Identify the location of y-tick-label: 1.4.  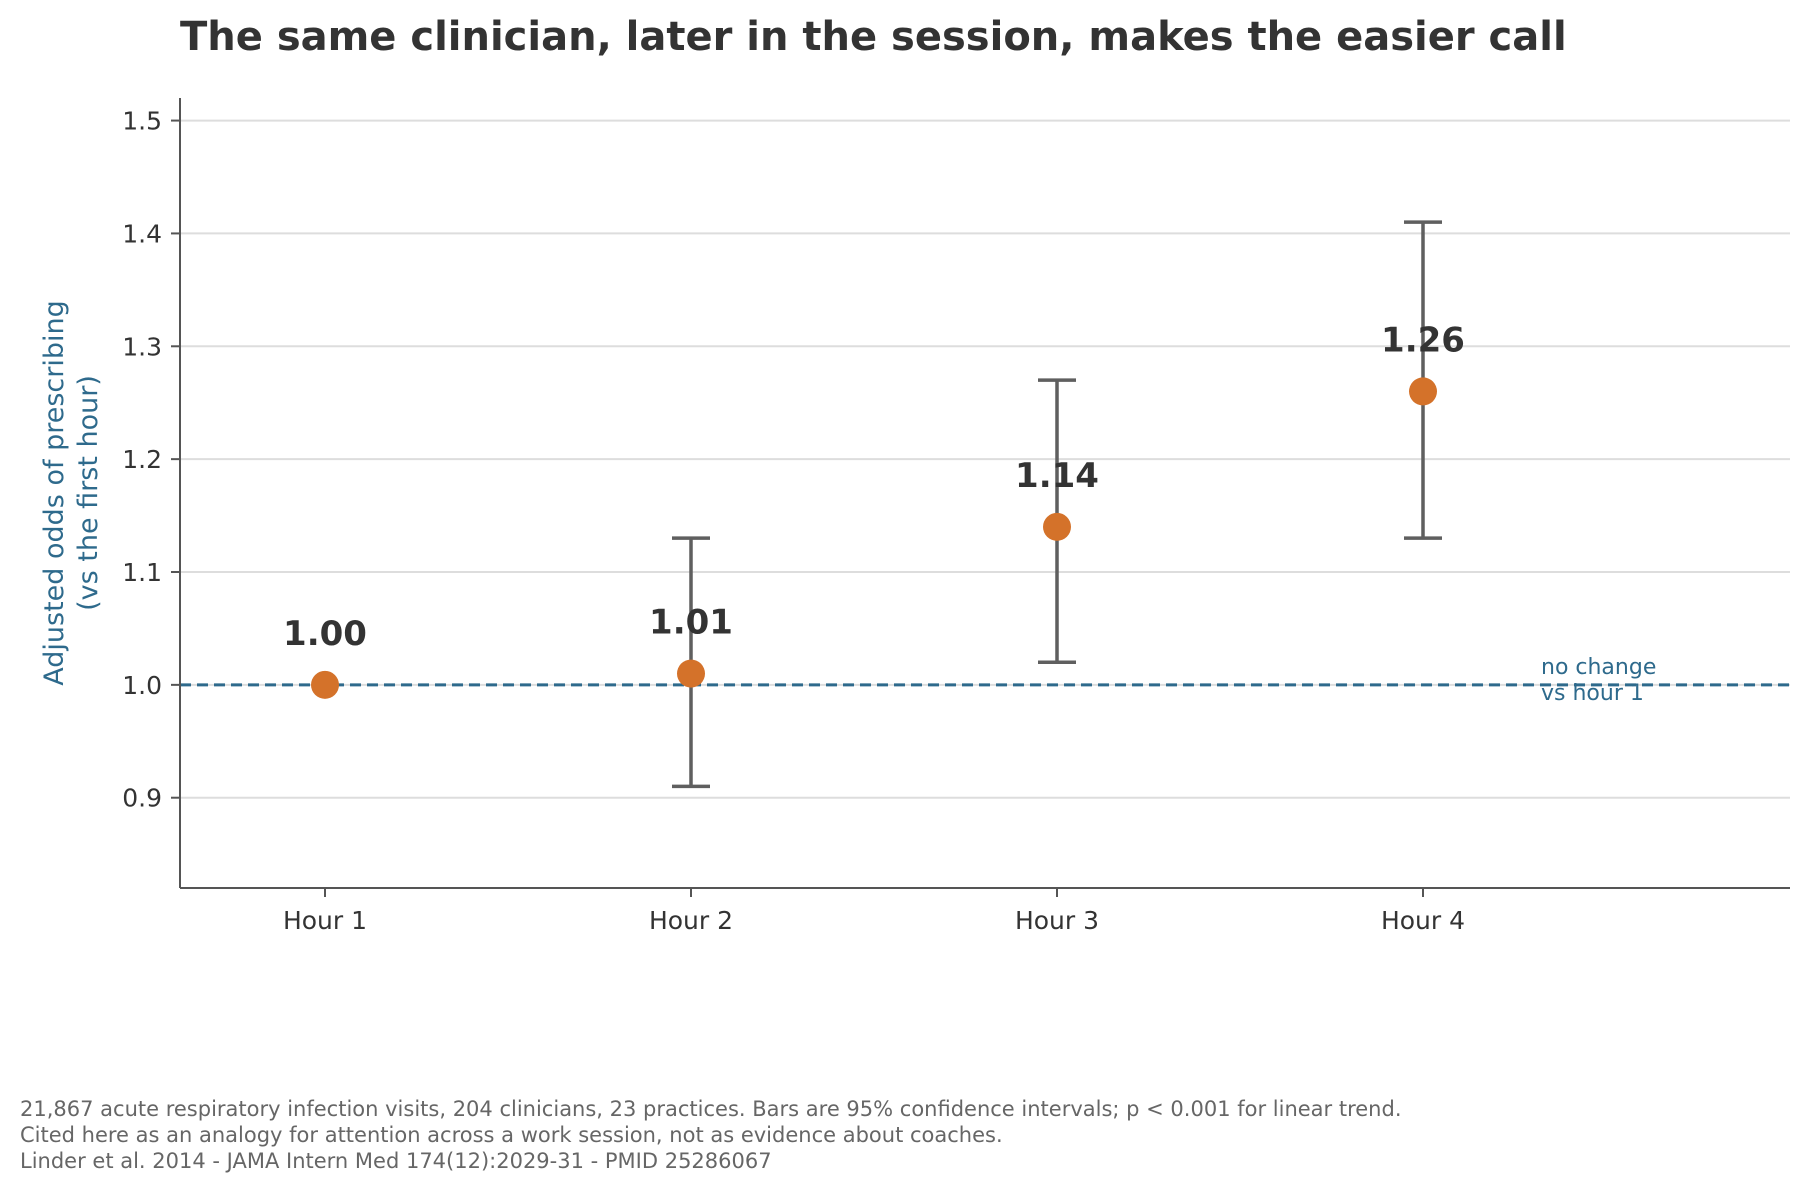
(142, 233).